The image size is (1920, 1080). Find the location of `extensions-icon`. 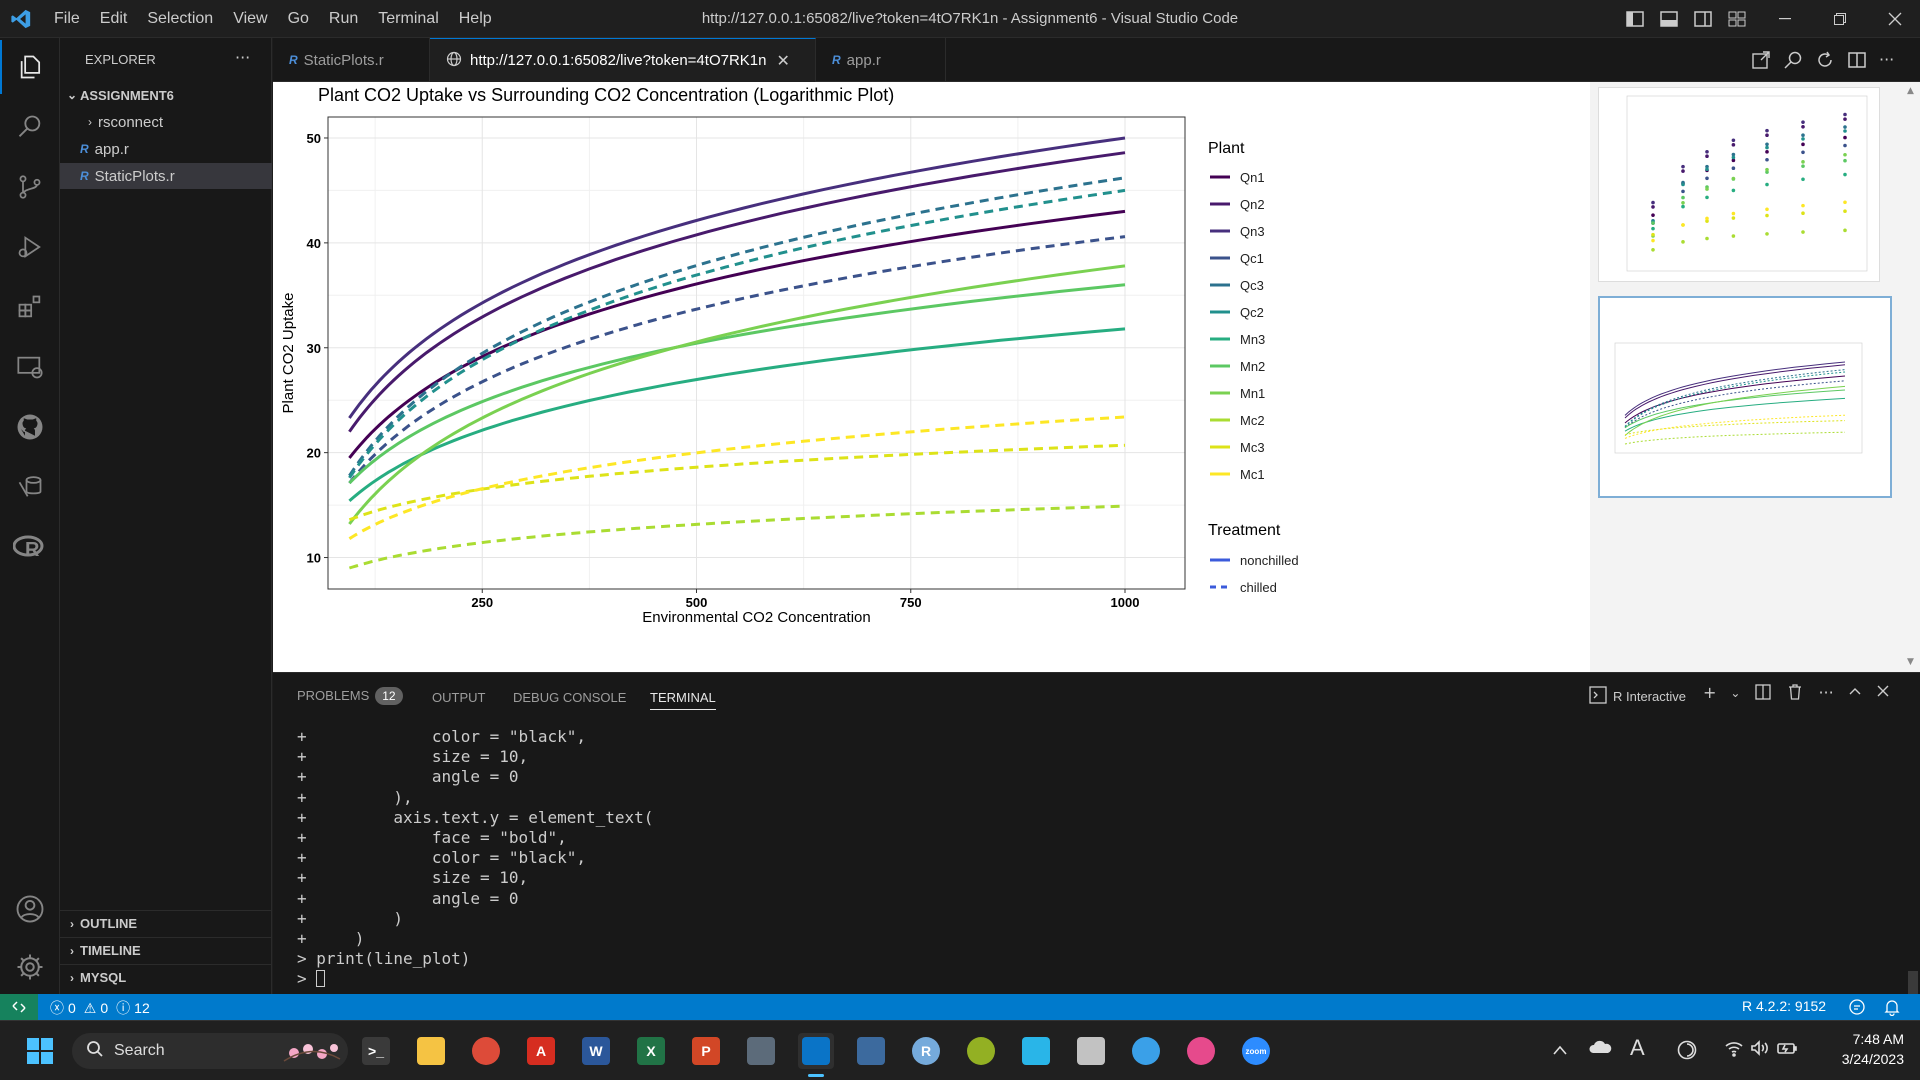

extensions-icon is located at coordinates (30, 307).